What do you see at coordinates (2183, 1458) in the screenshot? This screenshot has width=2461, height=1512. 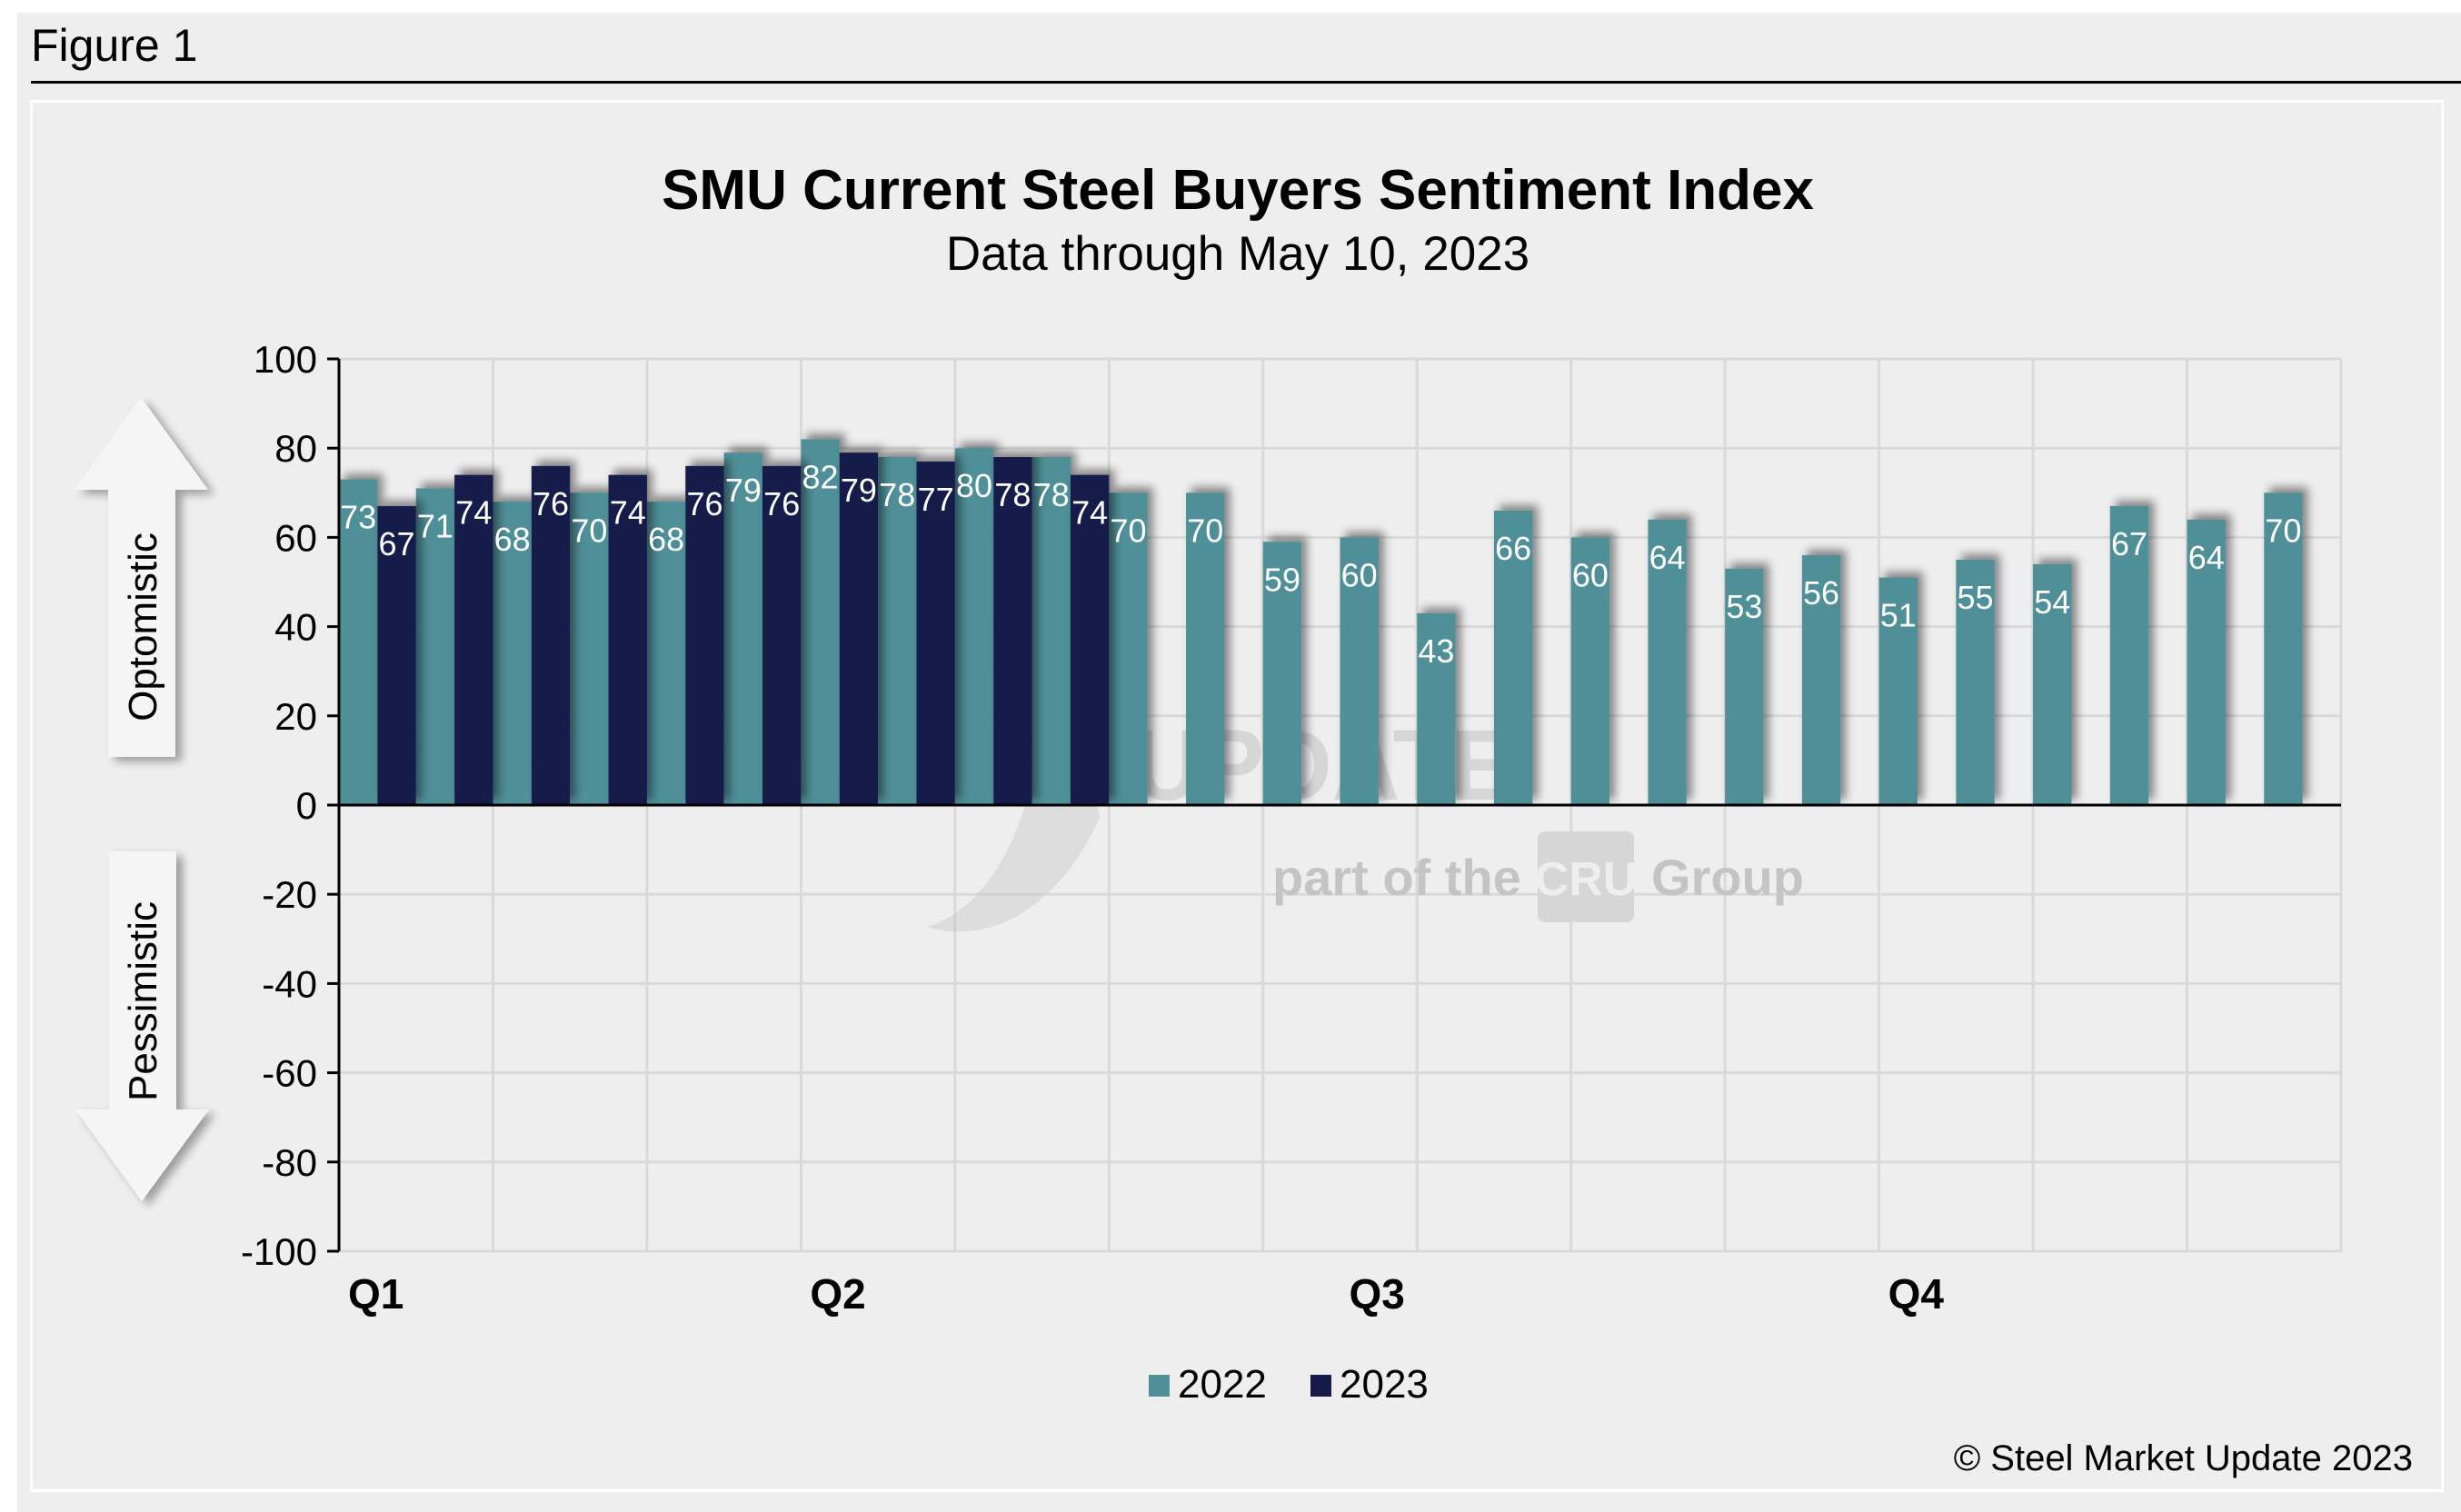 I see `copyright: © Steel Market Update 2023` at bounding box center [2183, 1458].